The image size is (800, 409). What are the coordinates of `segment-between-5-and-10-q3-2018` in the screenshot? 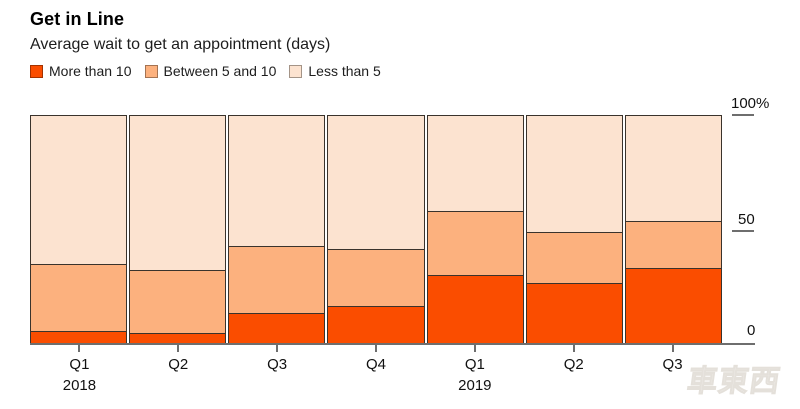 It's located at (277, 279).